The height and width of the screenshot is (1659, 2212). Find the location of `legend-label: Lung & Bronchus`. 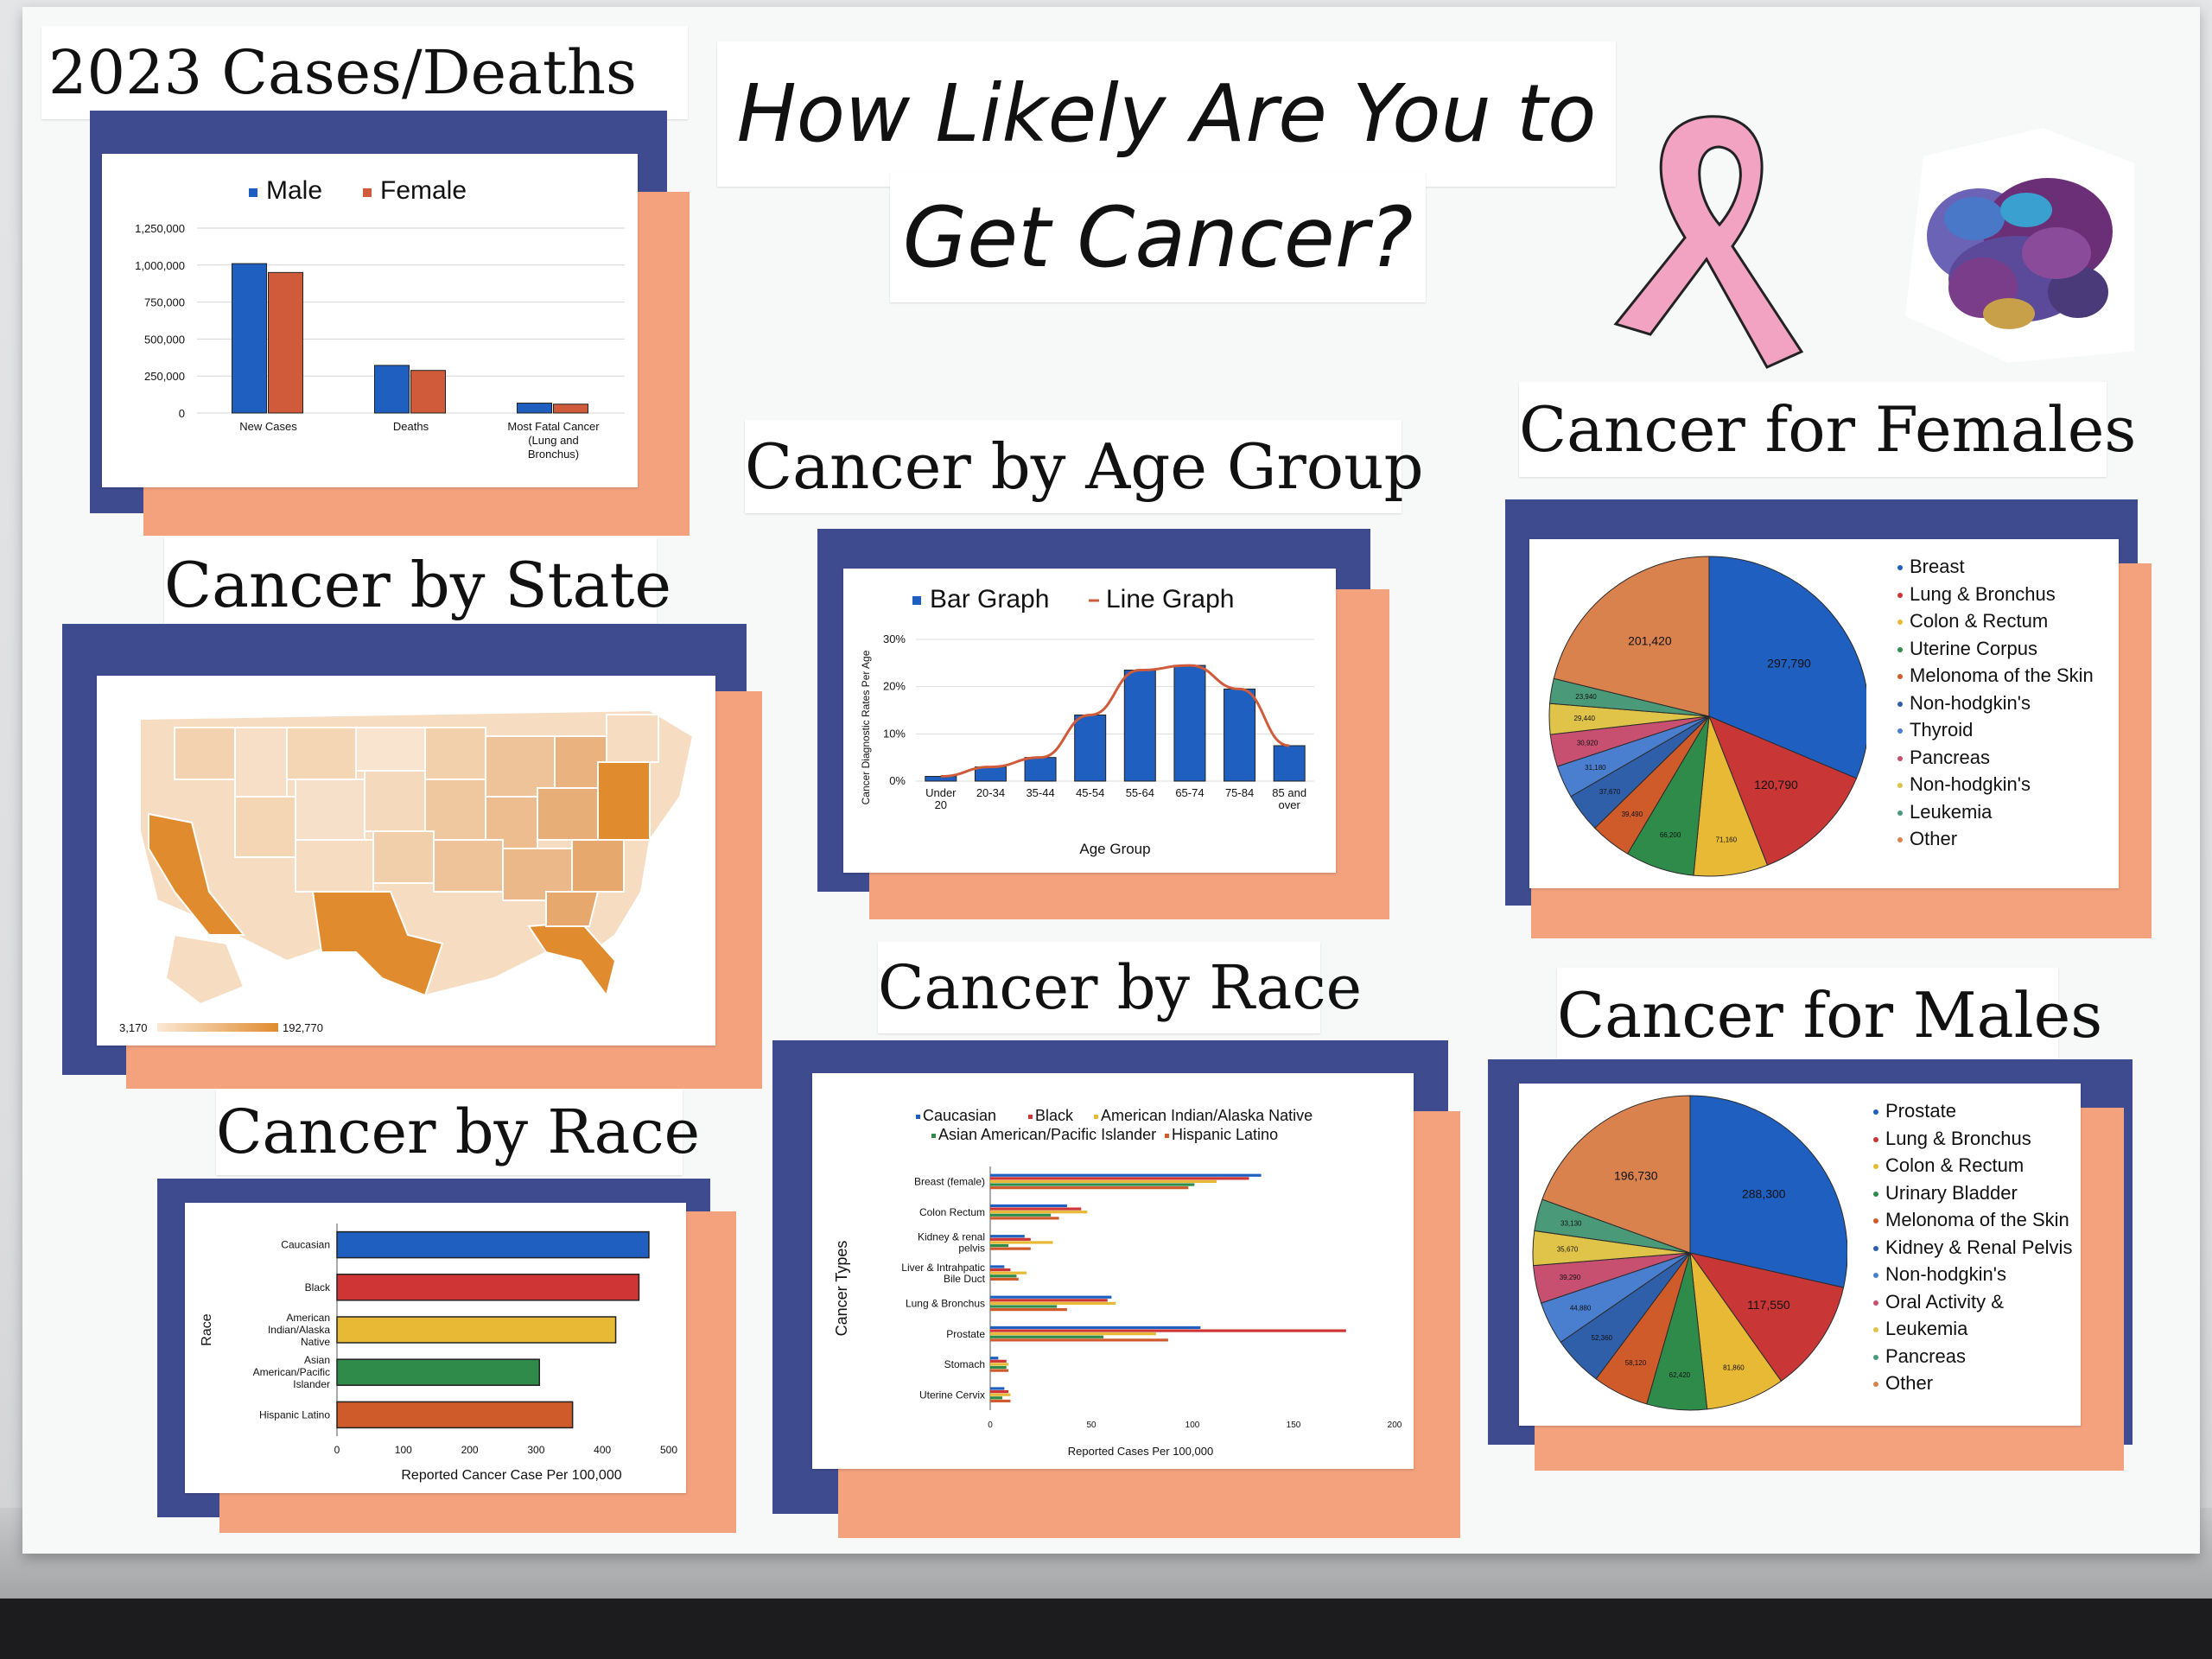

legend-label: Lung & Bronchus is located at coordinates (1958, 1138).